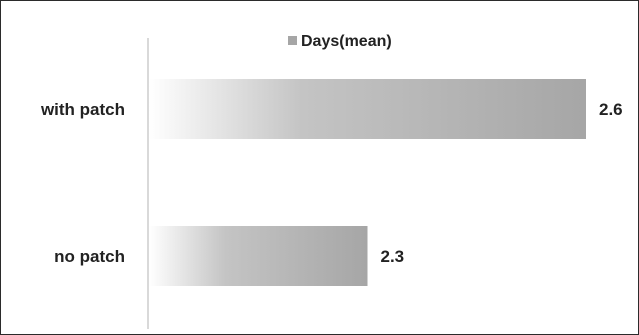 Image resolution: width=639 pixels, height=335 pixels. Describe the element at coordinates (258, 256) in the screenshot. I see `bar-no-patch` at that location.